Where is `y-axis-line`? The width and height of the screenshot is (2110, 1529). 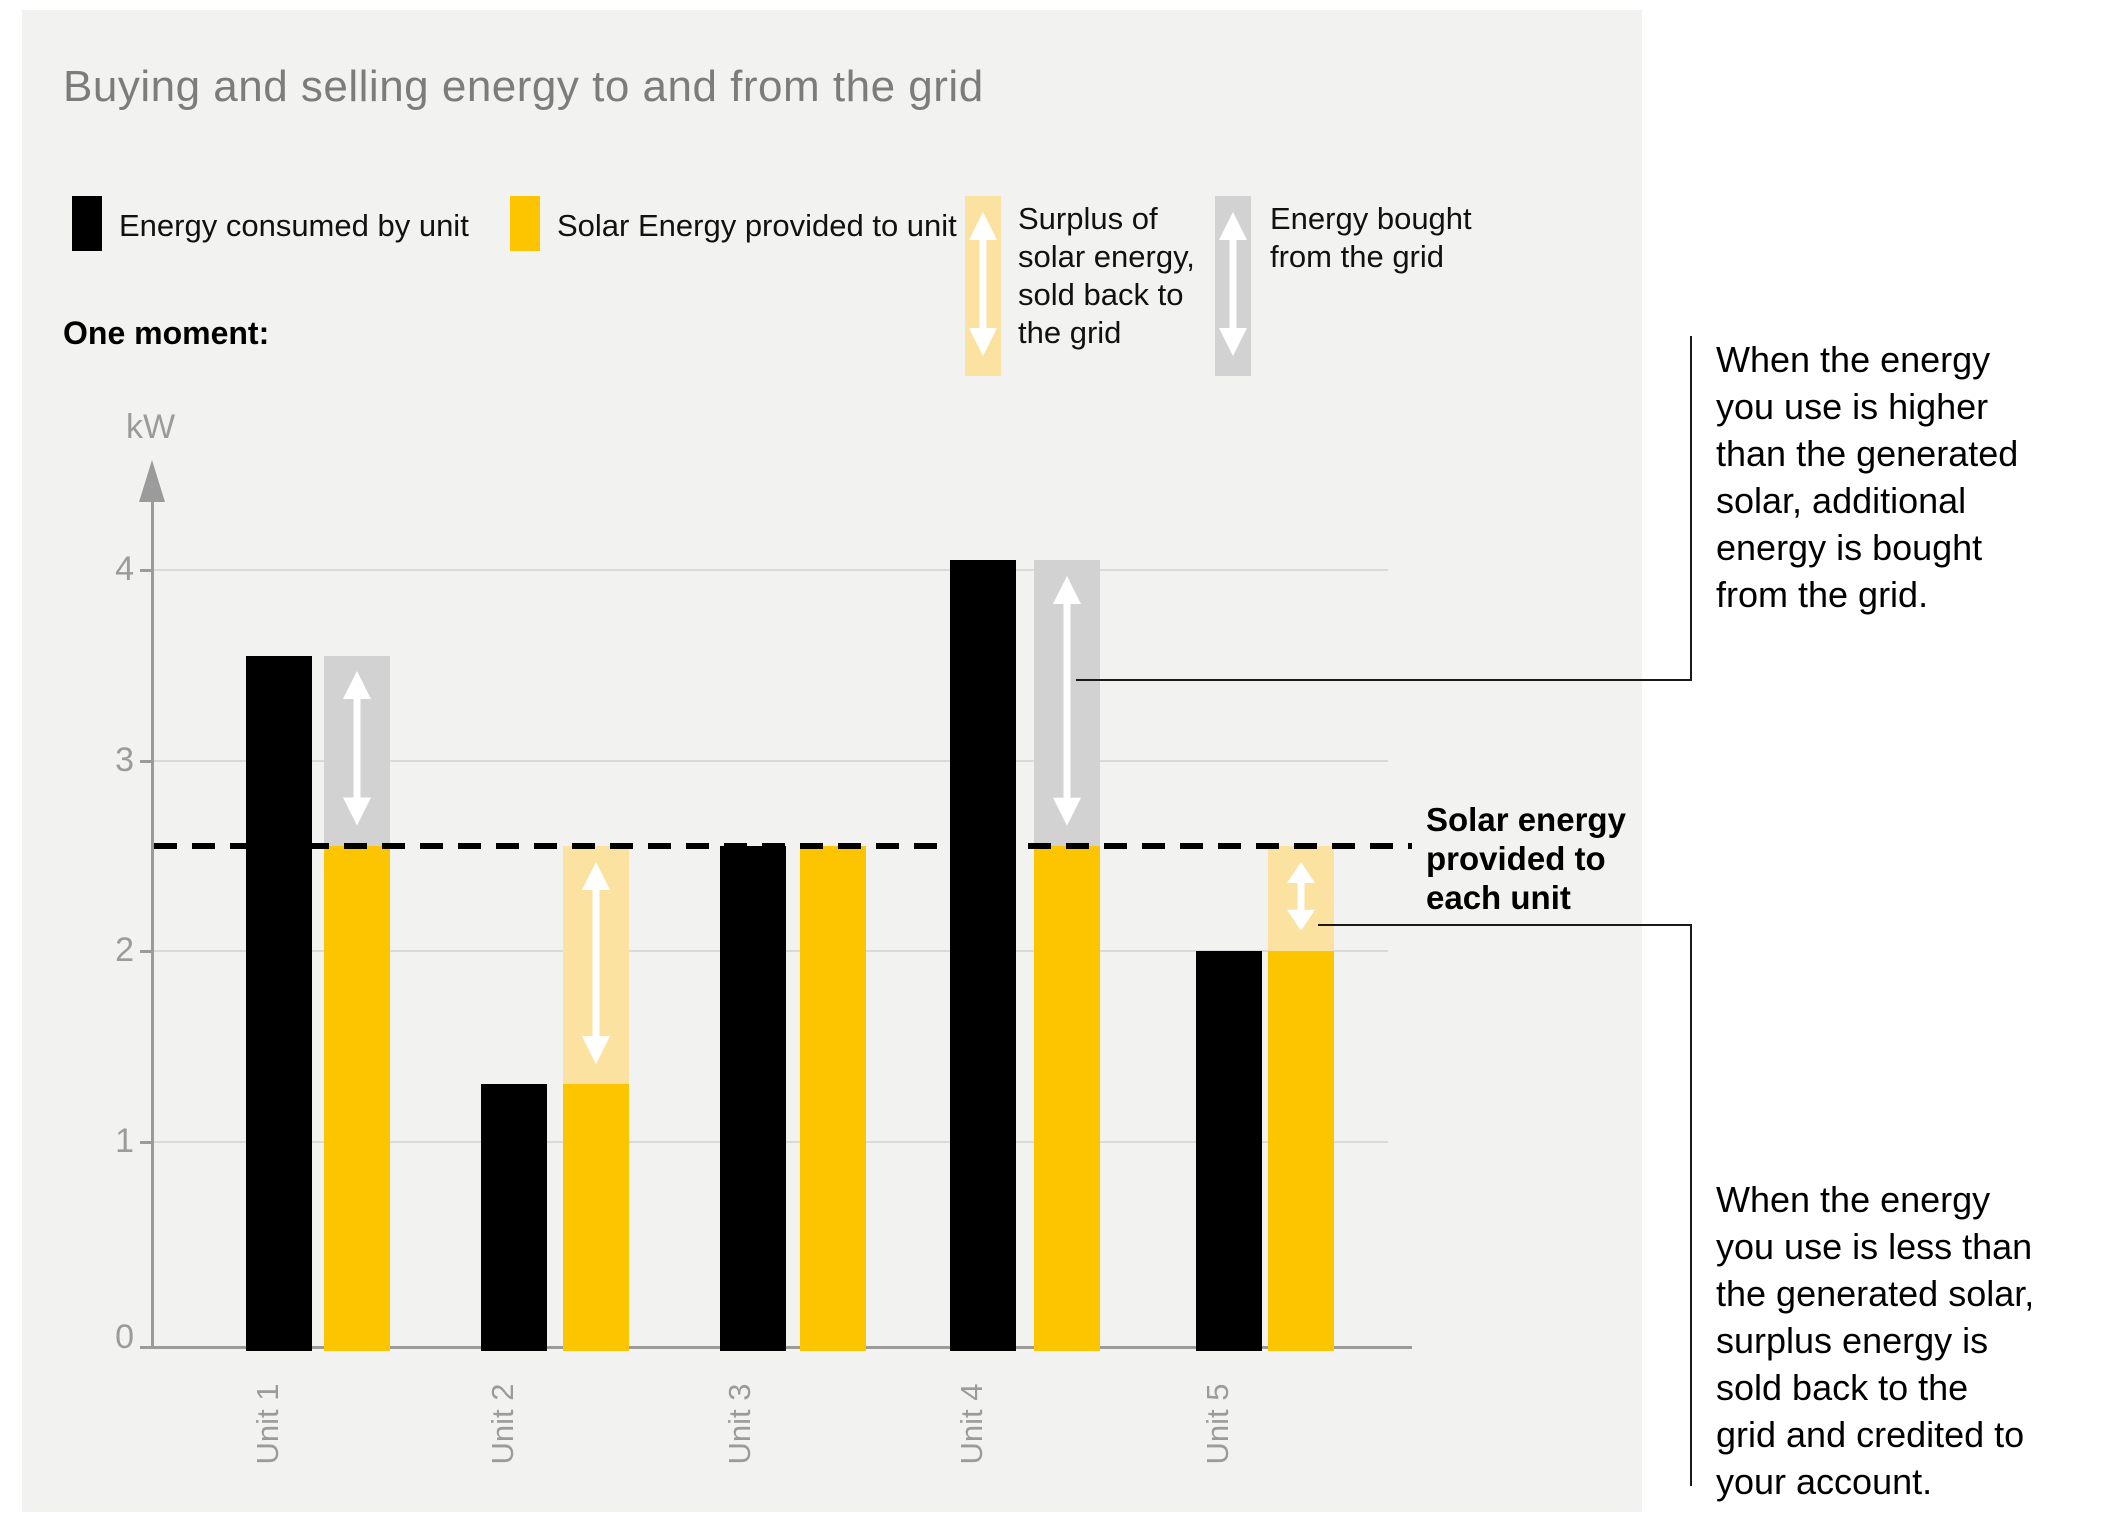 y-axis-line is located at coordinates (152, 922).